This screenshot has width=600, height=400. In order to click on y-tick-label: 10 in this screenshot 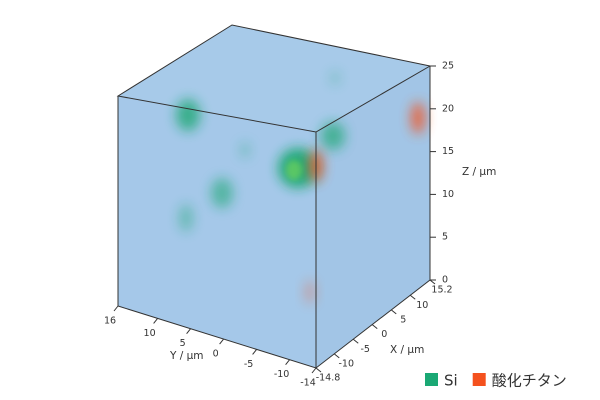, I will do `click(150, 333)`.